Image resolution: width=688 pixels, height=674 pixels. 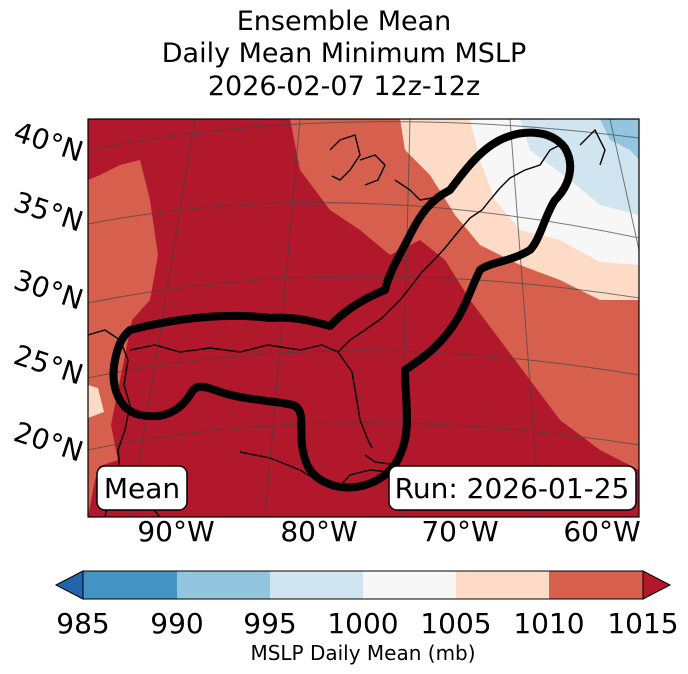 What do you see at coordinates (657, 585) in the screenshot?
I see `colorbar-extend-high` at bounding box center [657, 585].